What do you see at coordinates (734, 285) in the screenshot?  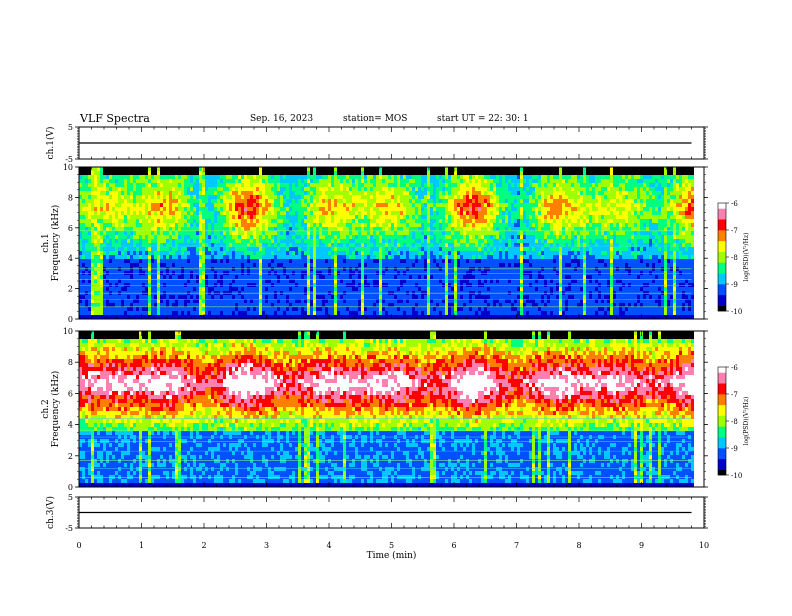 I see `colorbar-tick-label: -9` at bounding box center [734, 285].